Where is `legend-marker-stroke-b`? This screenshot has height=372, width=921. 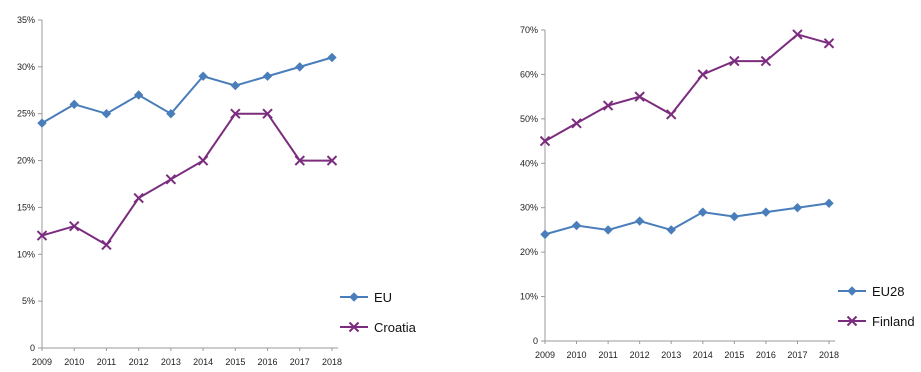
legend-marker-stroke-b is located at coordinates (852, 321).